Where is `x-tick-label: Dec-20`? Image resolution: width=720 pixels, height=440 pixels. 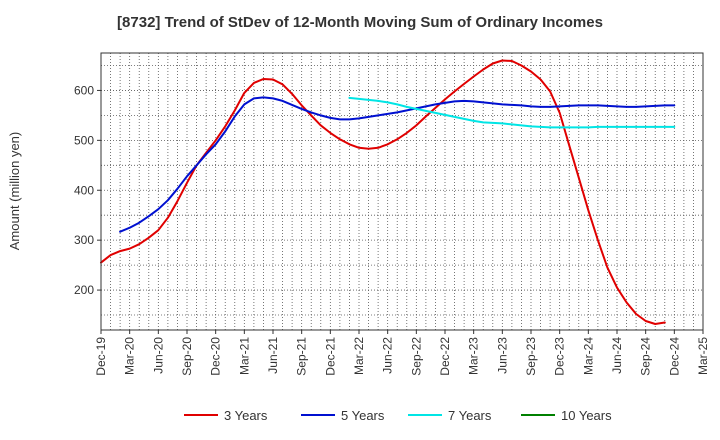
x-tick-label: Dec-20 is located at coordinates (216, 356).